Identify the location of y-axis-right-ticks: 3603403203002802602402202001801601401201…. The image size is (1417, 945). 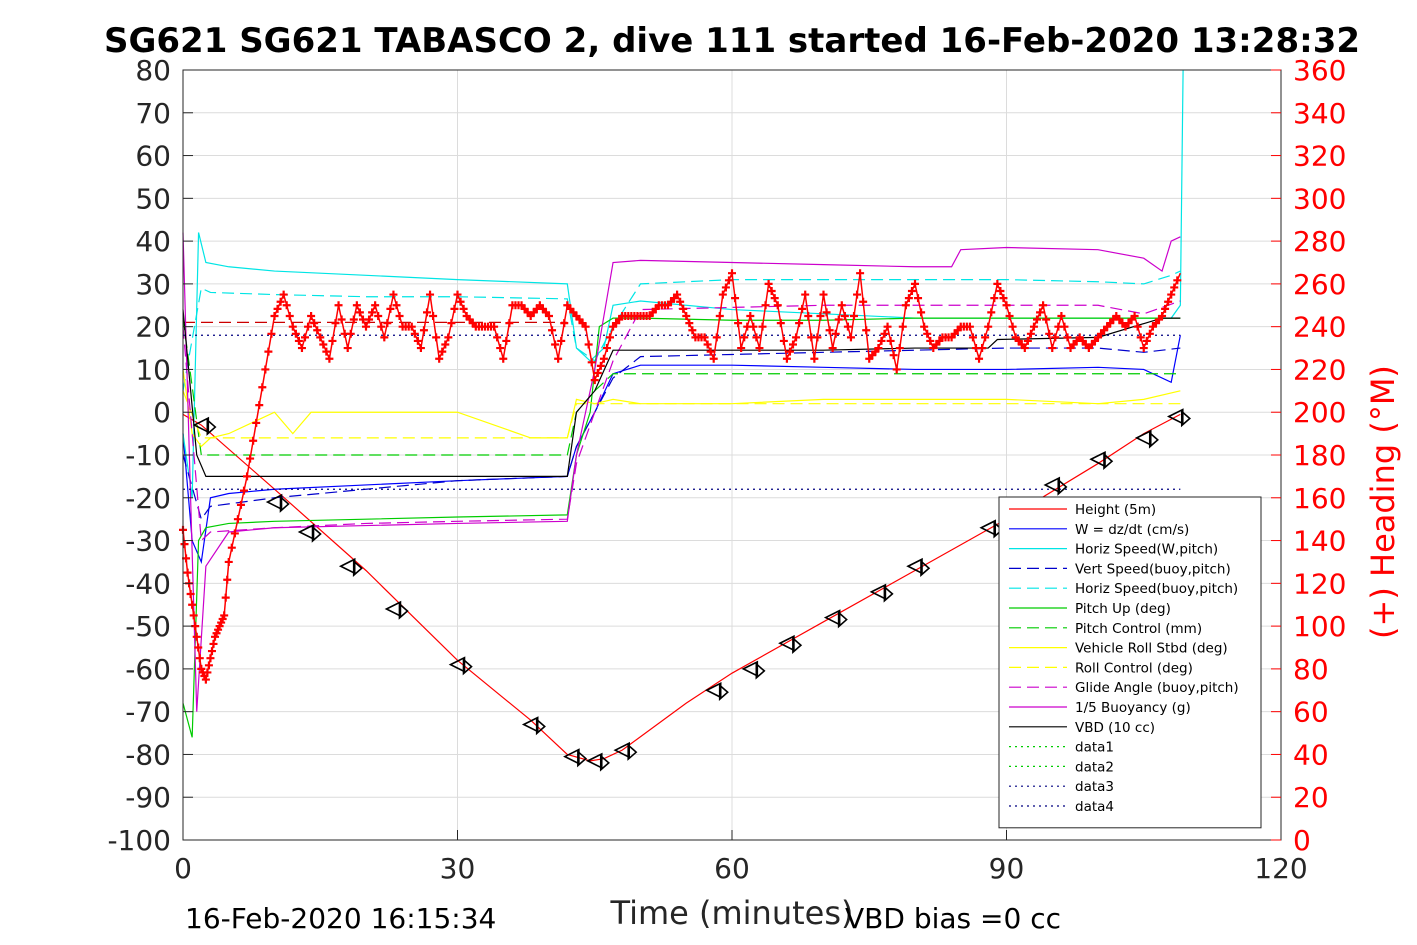
(1308, 455).